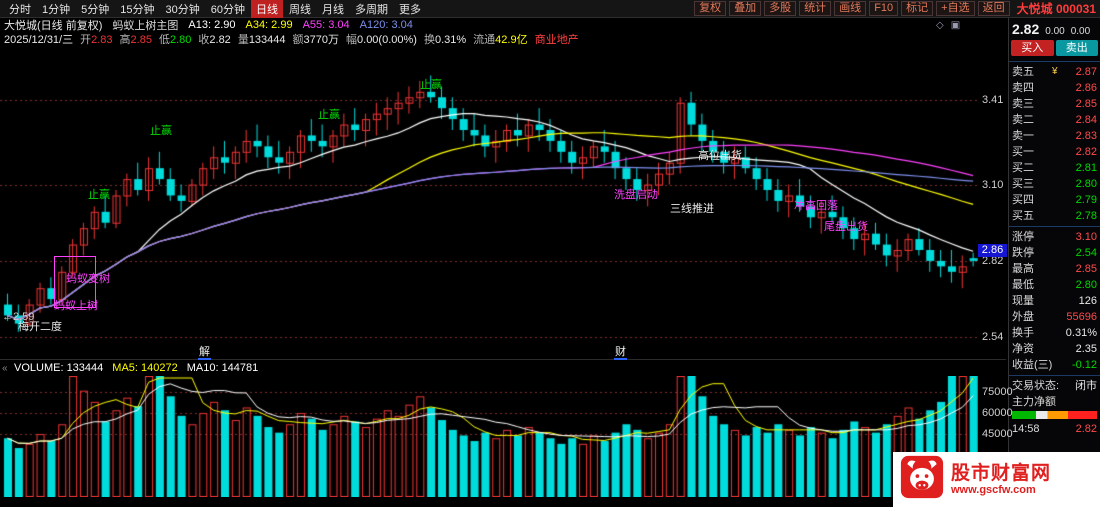 The image size is (1100, 507). What do you see at coordinates (620, 353) in the screenshot?
I see `event-marker: 财` at bounding box center [620, 353].